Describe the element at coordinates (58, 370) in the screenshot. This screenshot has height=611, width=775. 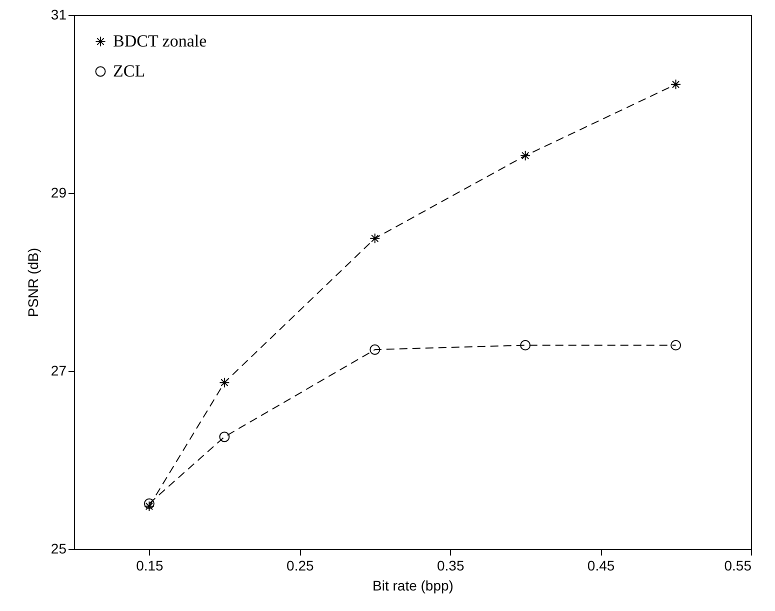
I see `y-tick-label: 27` at that location.